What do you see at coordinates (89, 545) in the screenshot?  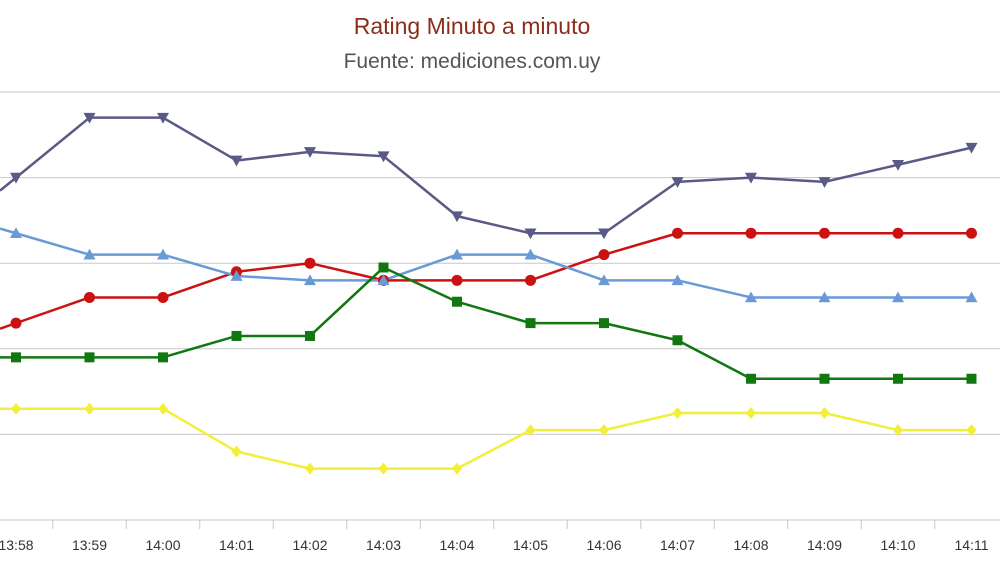 I see `x-tick-label: 13:59` at bounding box center [89, 545].